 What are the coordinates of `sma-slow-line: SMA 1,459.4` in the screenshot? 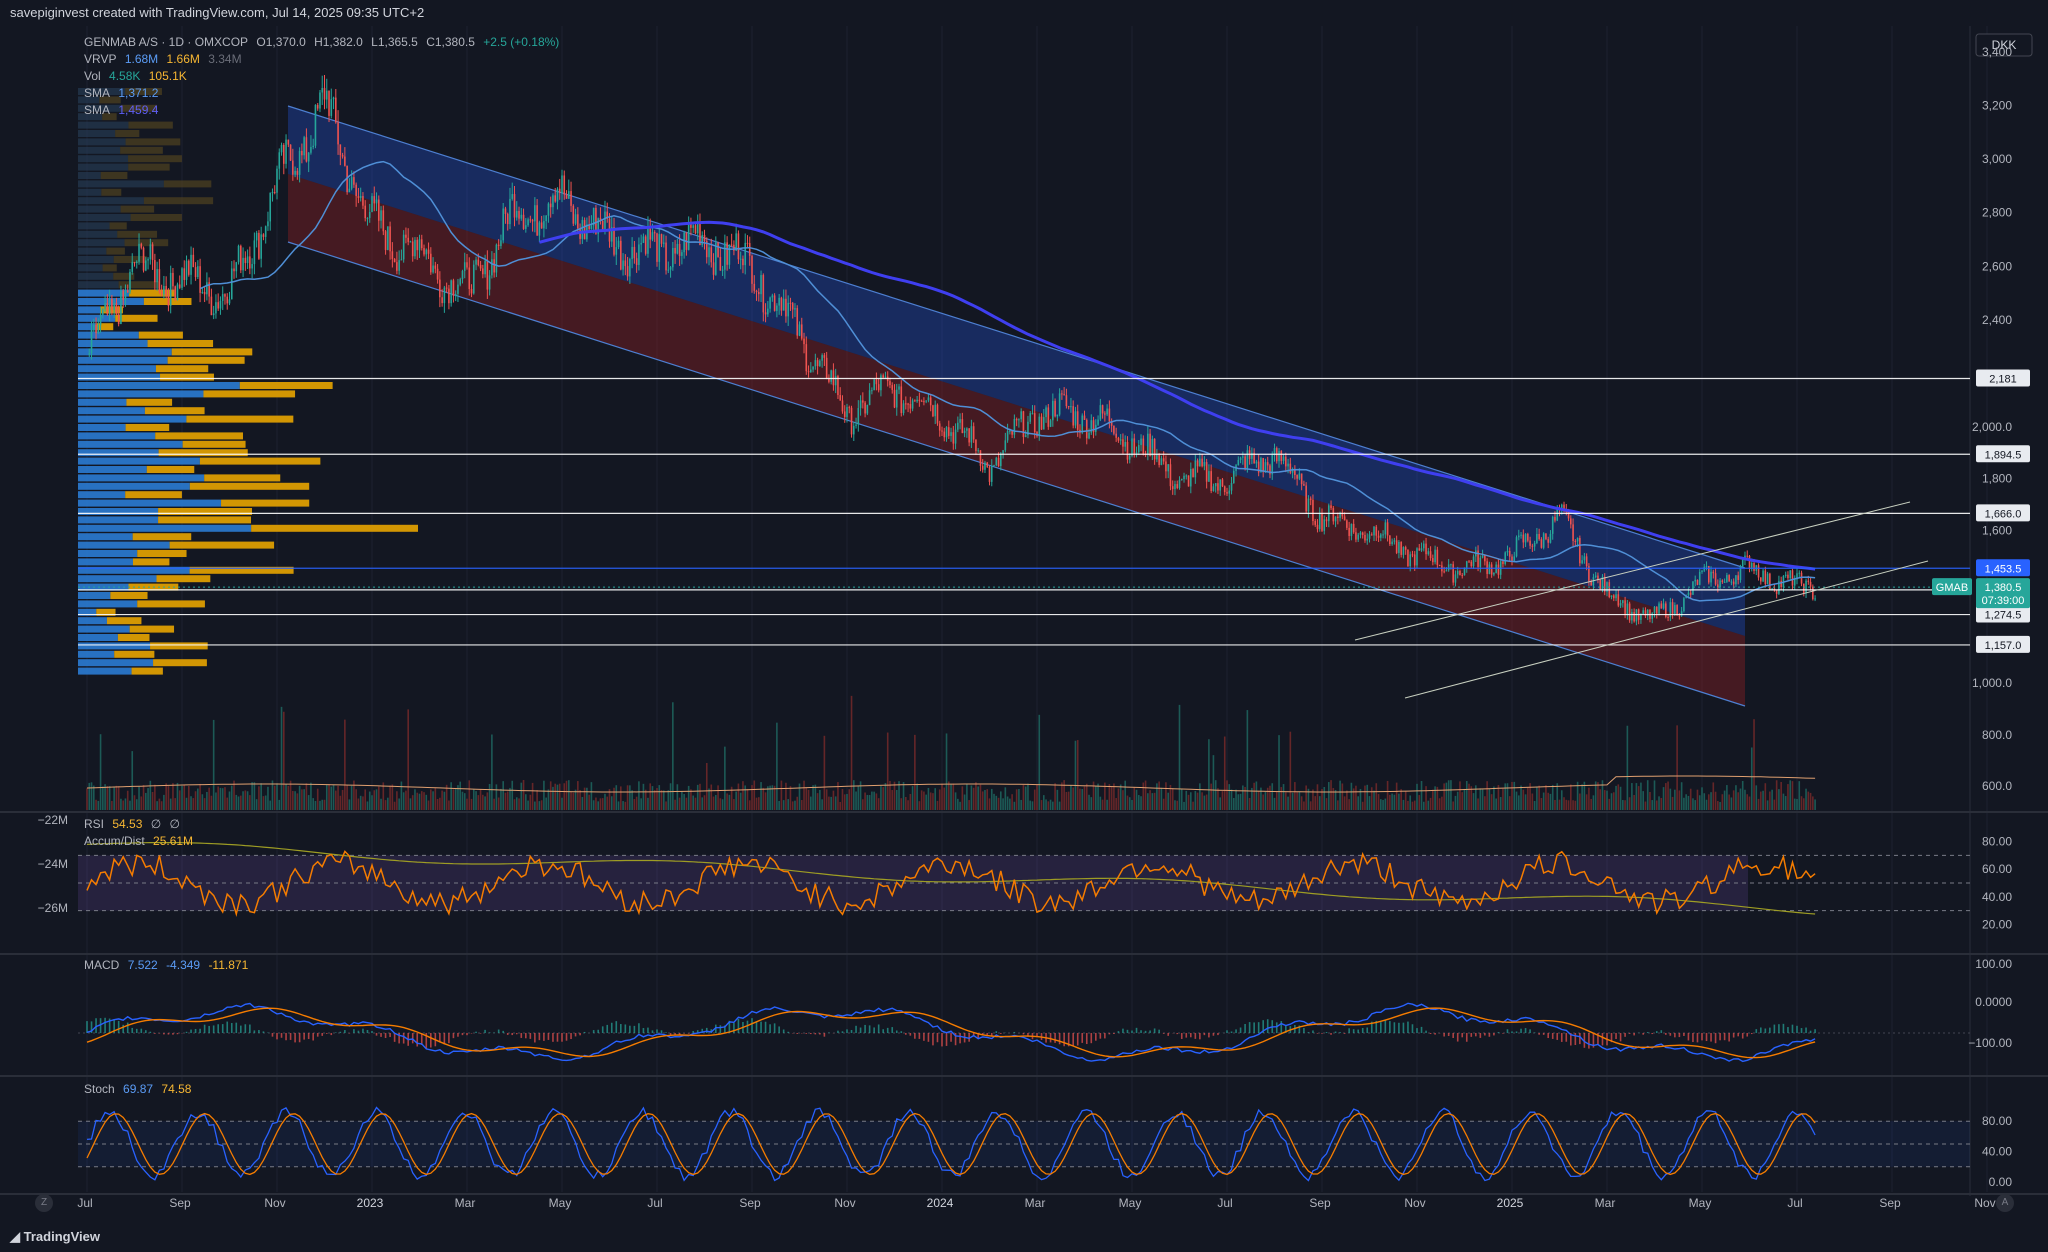 It's located at (324, 110).